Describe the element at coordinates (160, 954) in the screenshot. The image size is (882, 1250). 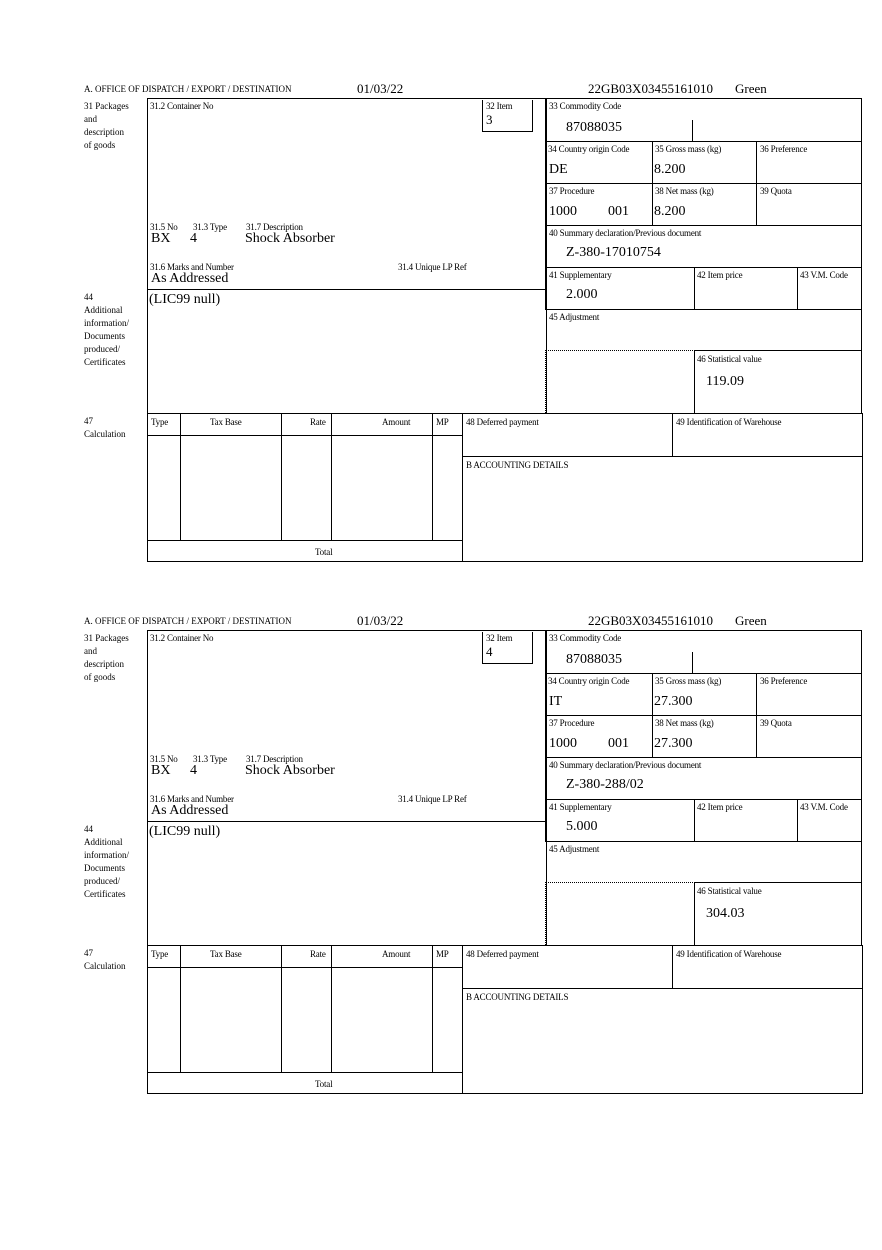
I see `calc-header-type: Type` at that location.